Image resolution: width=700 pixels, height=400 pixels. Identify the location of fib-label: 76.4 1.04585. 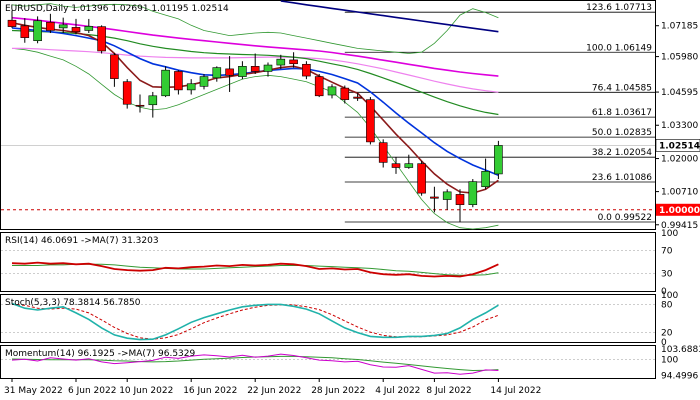
(622, 88).